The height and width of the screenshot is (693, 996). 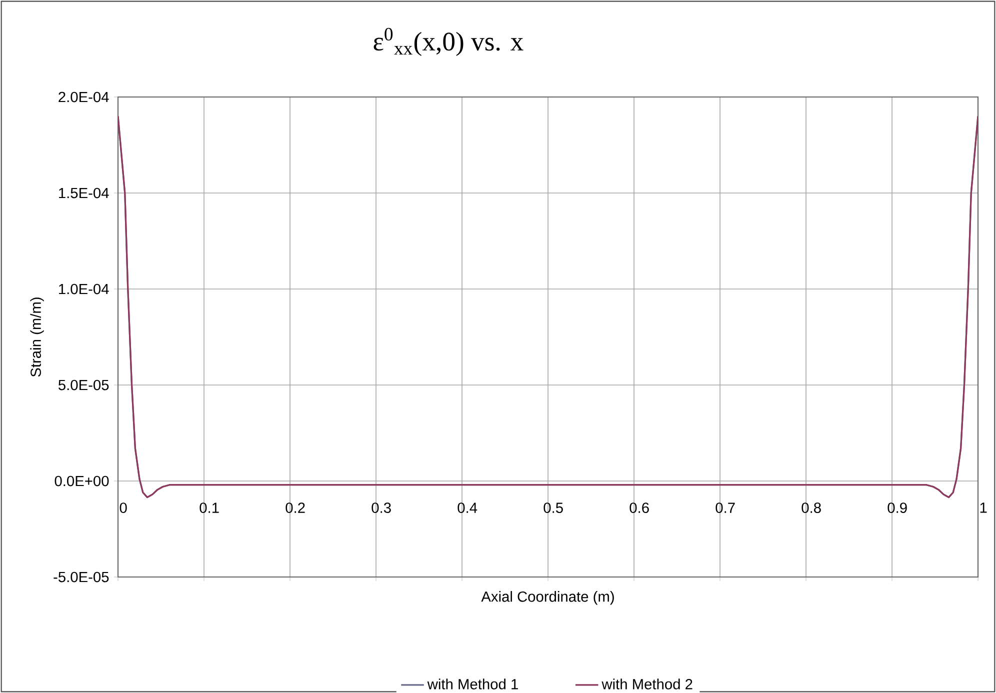 What do you see at coordinates (472, 684) in the screenshot?
I see `legend-label: with Method 1` at bounding box center [472, 684].